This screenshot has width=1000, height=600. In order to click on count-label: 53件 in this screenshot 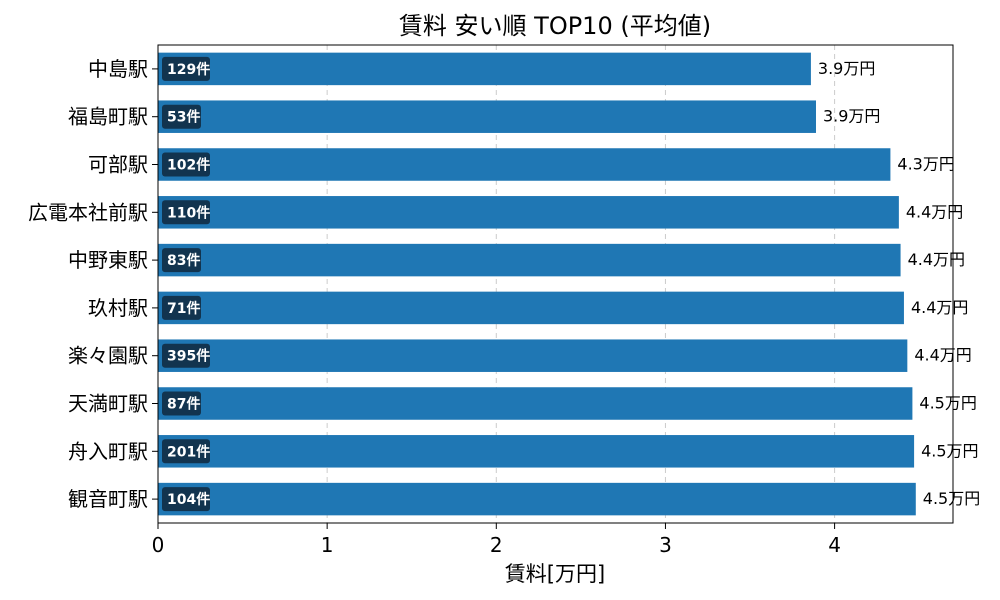, I will do `click(183, 117)`.